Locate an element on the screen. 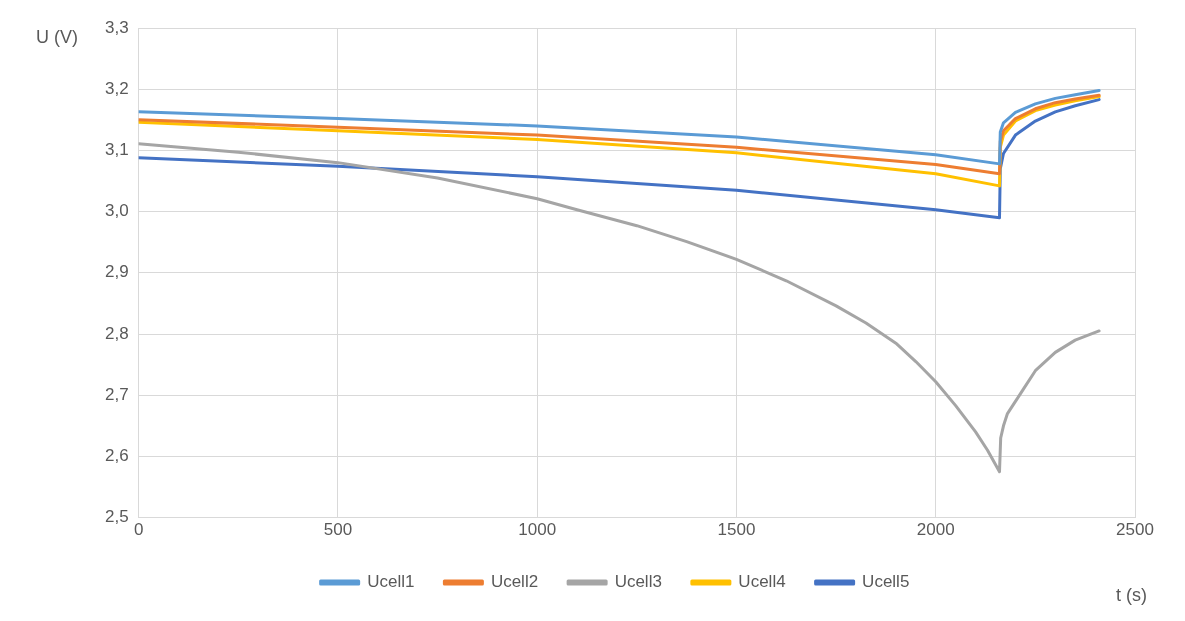  y-tick-label: 2,5 is located at coordinates (116, 517).